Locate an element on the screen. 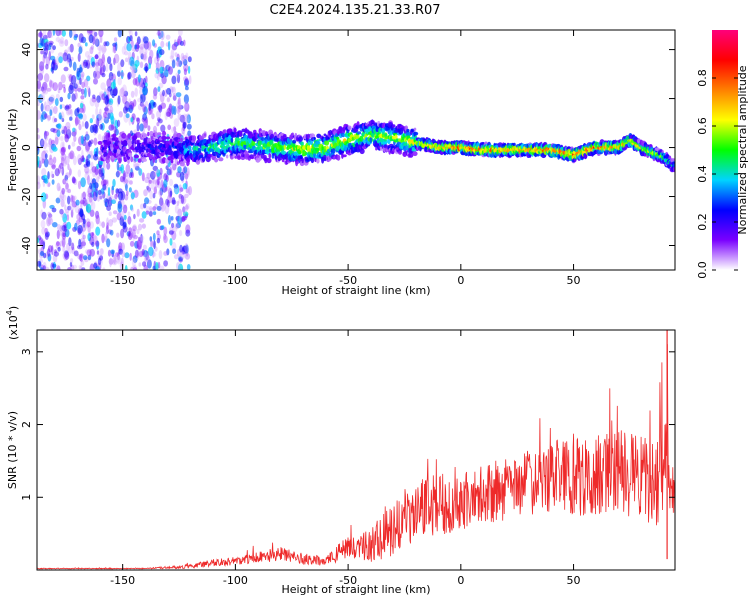 This screenshot has height=600, width=750. snr-xlabel: Height of straight line (km) is located at coordinates (355, 589).